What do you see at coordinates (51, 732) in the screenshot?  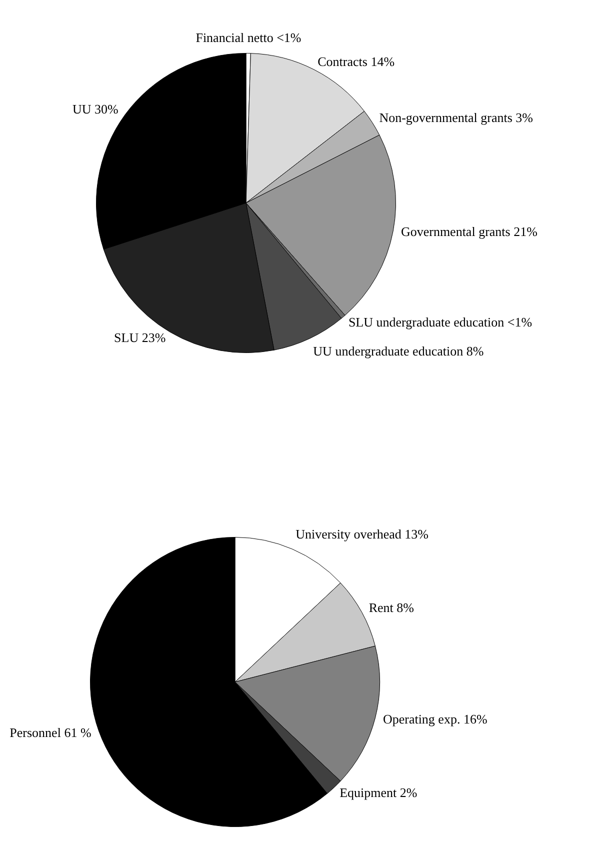 I see `slice-label: Personnel 61 %` at bounding box center [51, 732].